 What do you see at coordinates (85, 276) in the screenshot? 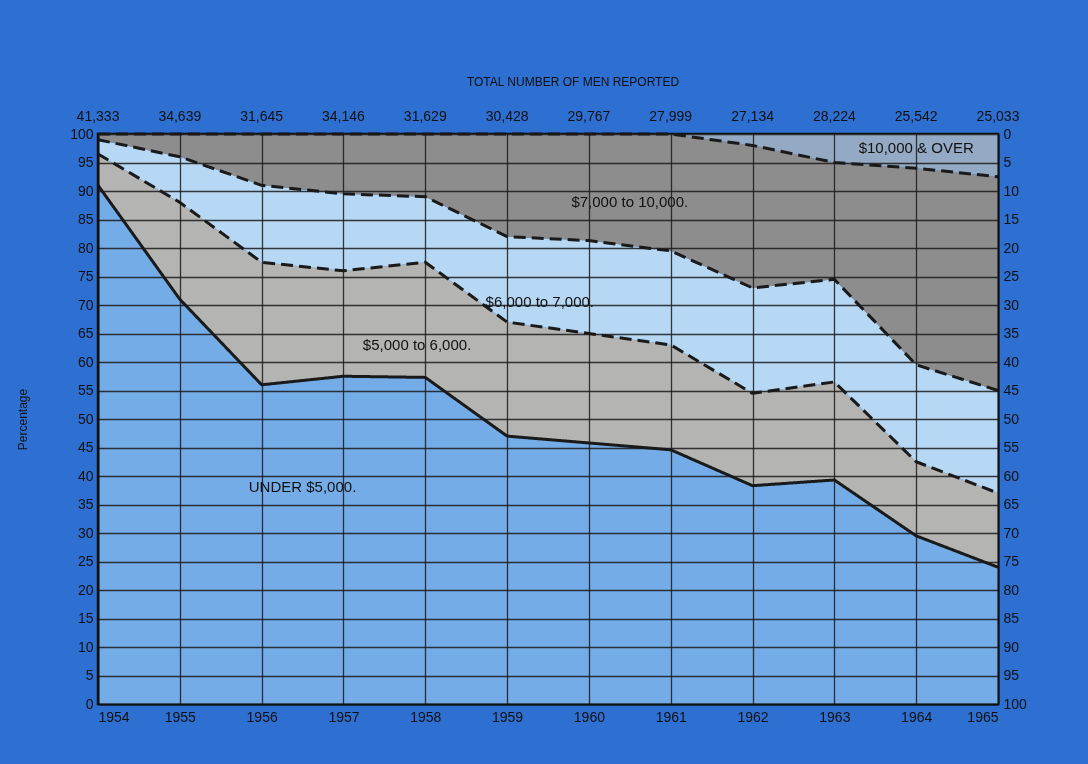
I see `y-tick-label: 75` at bounding box center [85, 276].